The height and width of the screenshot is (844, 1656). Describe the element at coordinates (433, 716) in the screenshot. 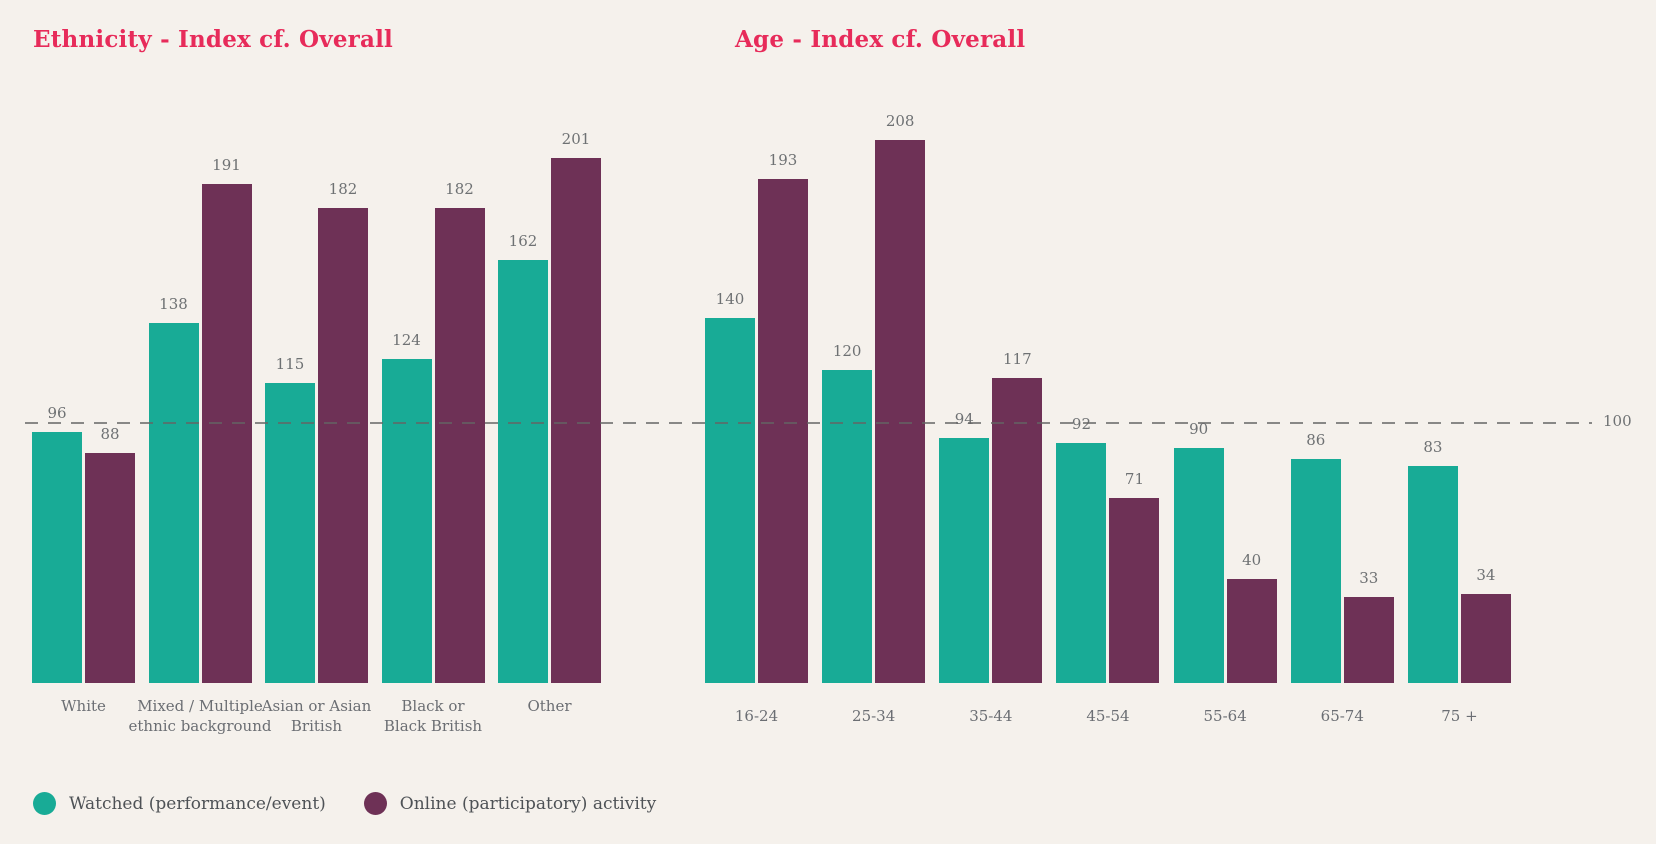

I see `category-label: Black or Black British` at that location.